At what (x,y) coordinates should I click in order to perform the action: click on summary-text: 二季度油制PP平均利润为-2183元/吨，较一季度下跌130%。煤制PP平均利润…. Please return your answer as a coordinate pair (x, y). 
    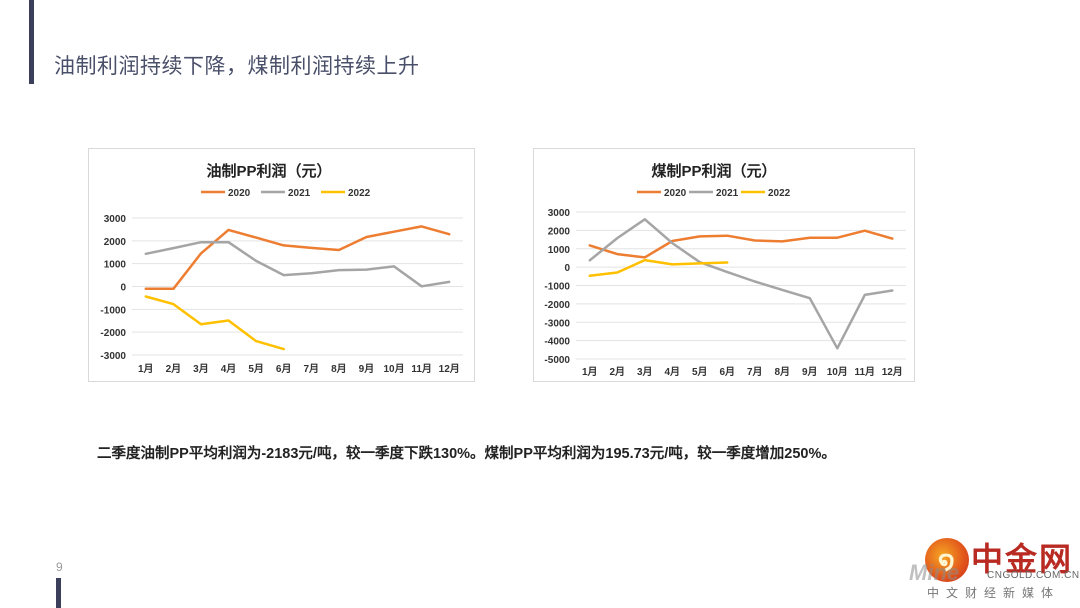
    Looking at the image, I should click on (466, 454).